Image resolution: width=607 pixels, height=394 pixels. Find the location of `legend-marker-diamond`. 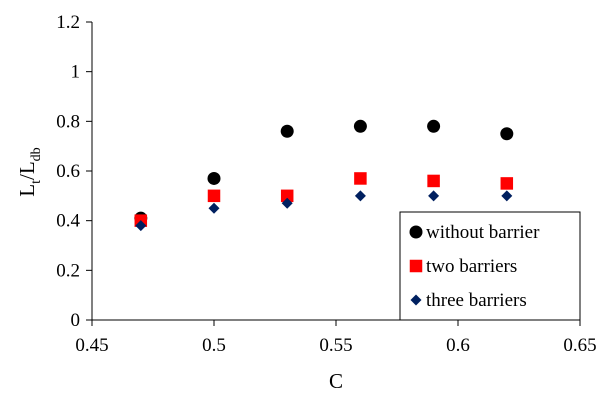

legend-marker-diamond is located at coordinates (416, 300).